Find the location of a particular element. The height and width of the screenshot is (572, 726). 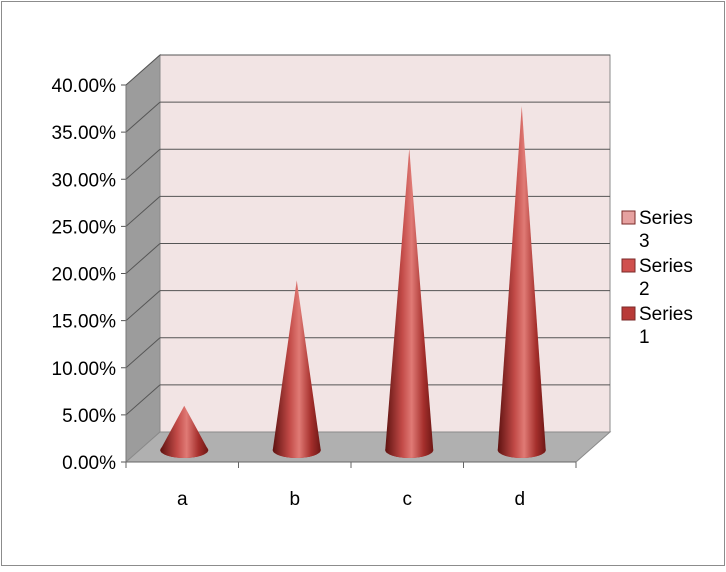

cone-bar-b is located at coordinates (296, 369).